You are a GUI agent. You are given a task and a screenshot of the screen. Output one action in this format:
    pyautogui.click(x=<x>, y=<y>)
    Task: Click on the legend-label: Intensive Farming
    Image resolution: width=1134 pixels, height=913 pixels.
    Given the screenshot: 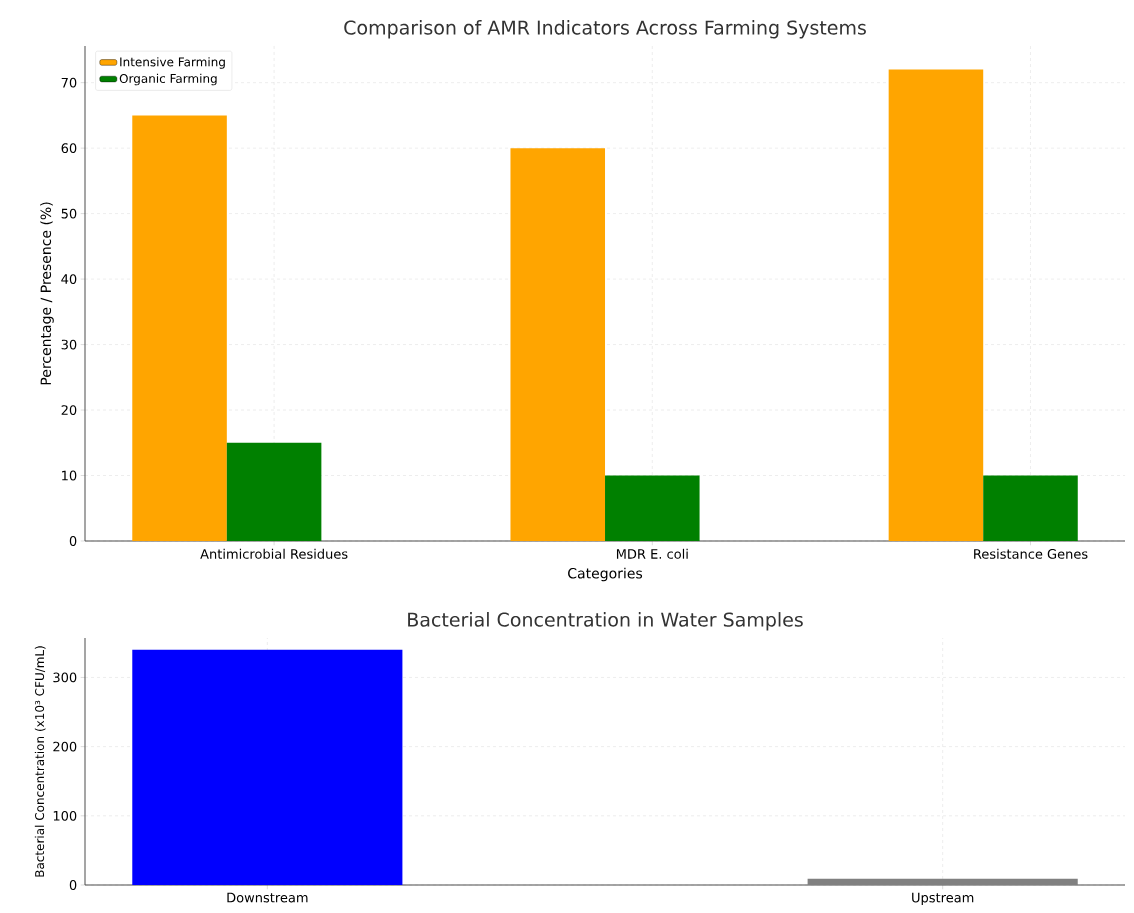 What is the action you would take?
    pyautogui.click(x=172, y=63)
    